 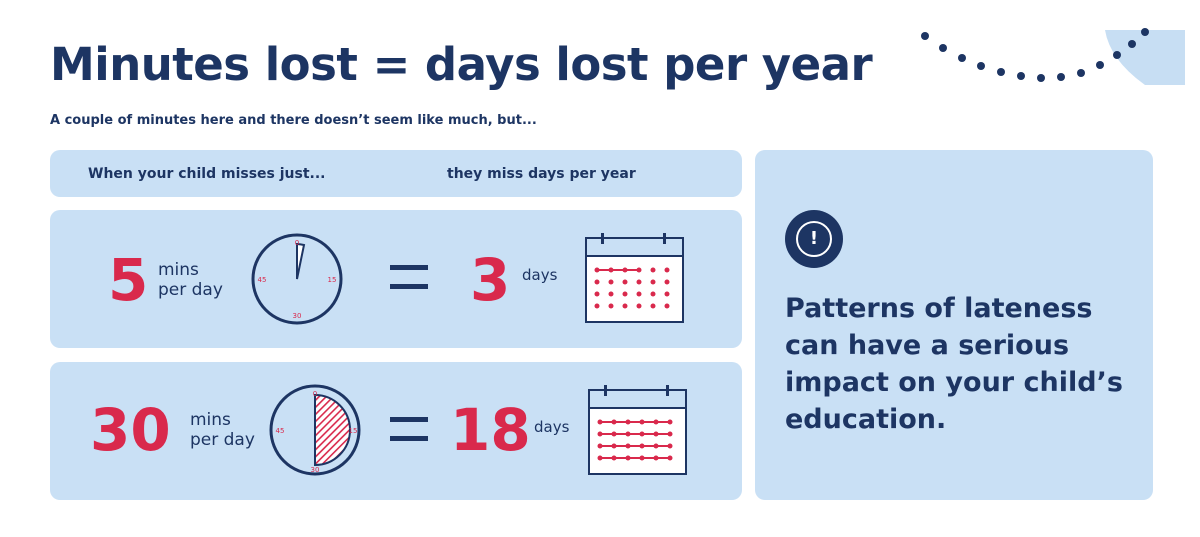 I want to click on minutes-value: 30, so click(x=130, y=430).